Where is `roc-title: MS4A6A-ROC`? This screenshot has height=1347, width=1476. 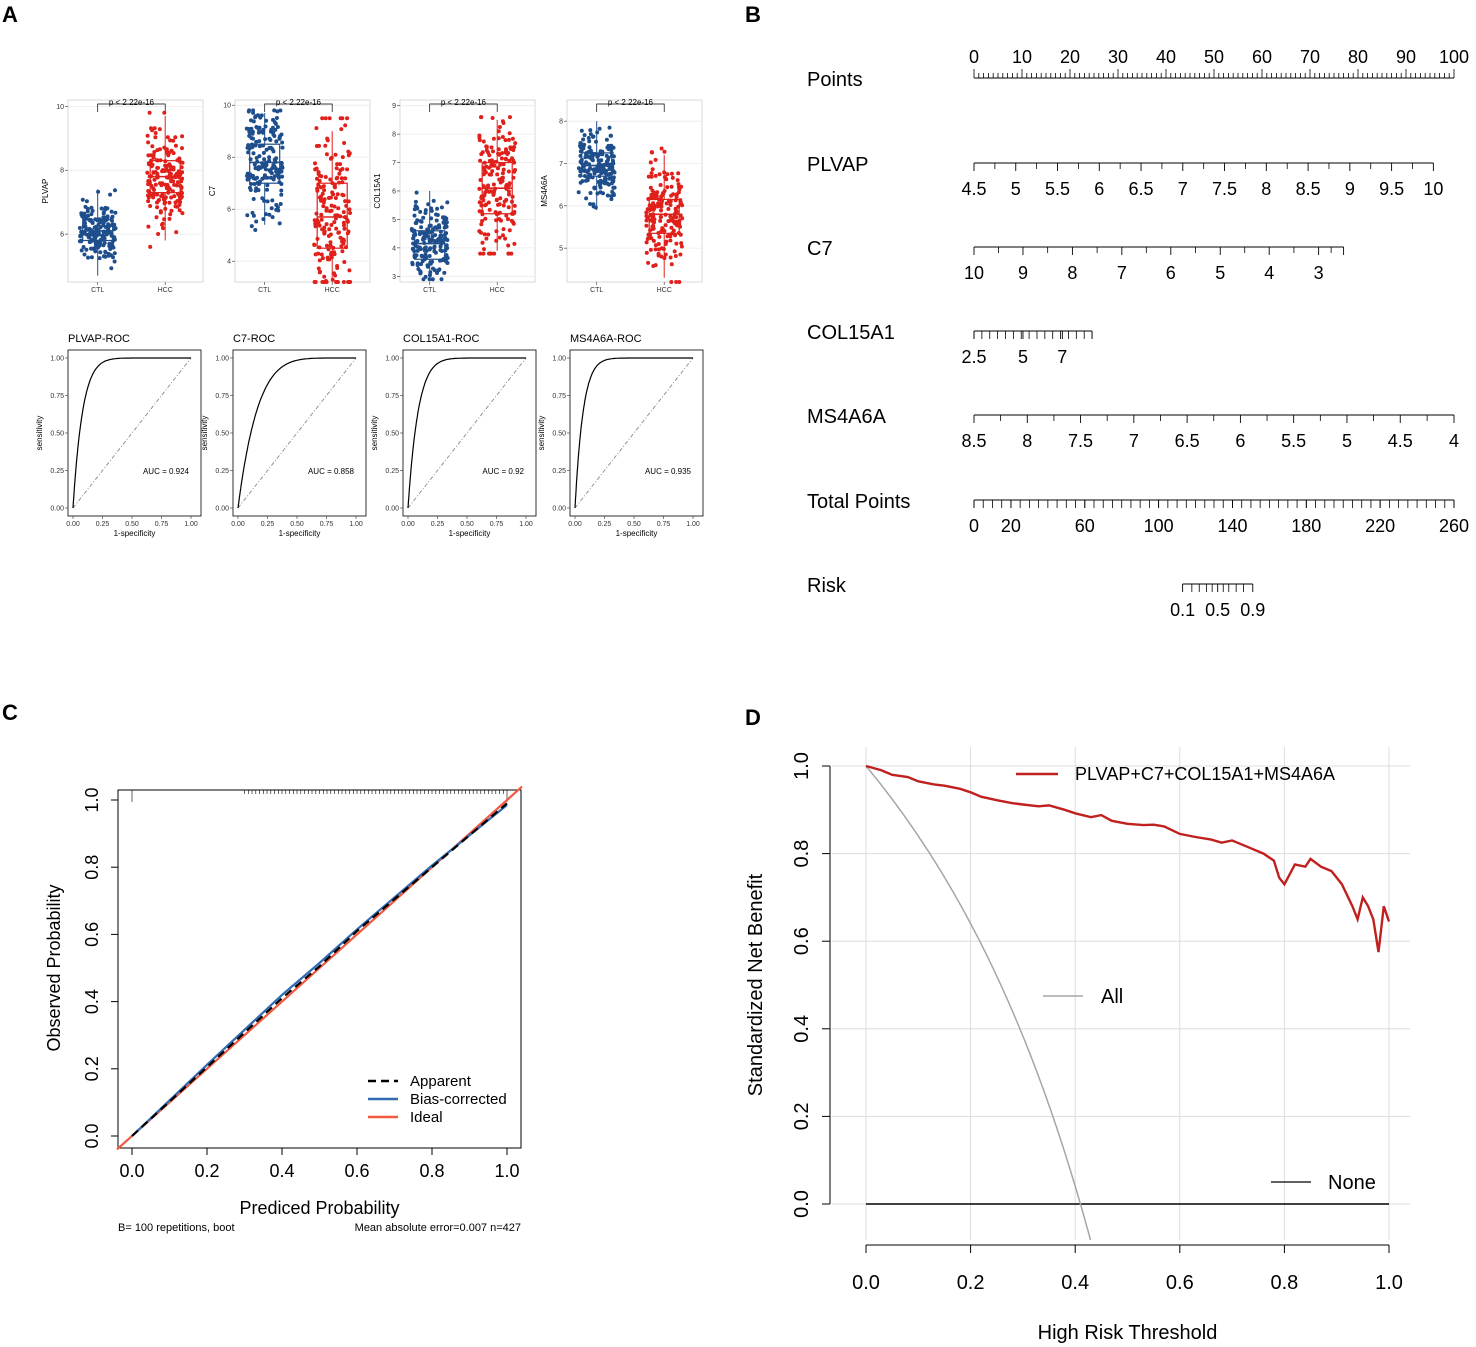
roc-title: MS4A6A-ROC is located at coordinates (606, 339).